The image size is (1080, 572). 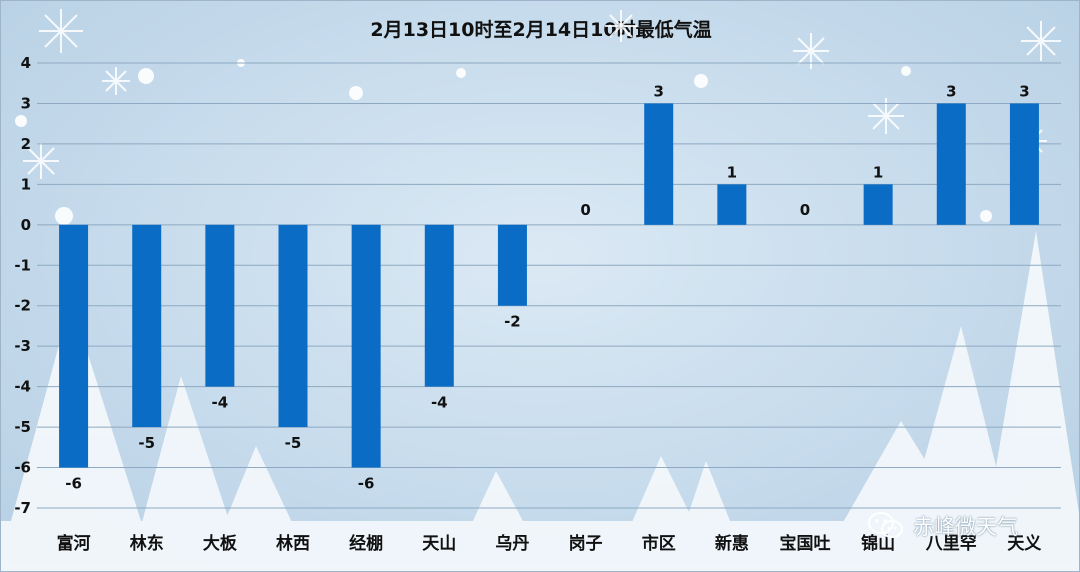 What do you see at coordinates (220, 543) in the screenshot?
I see `x-tick-label: 大板` at bounding box center [220, 543].